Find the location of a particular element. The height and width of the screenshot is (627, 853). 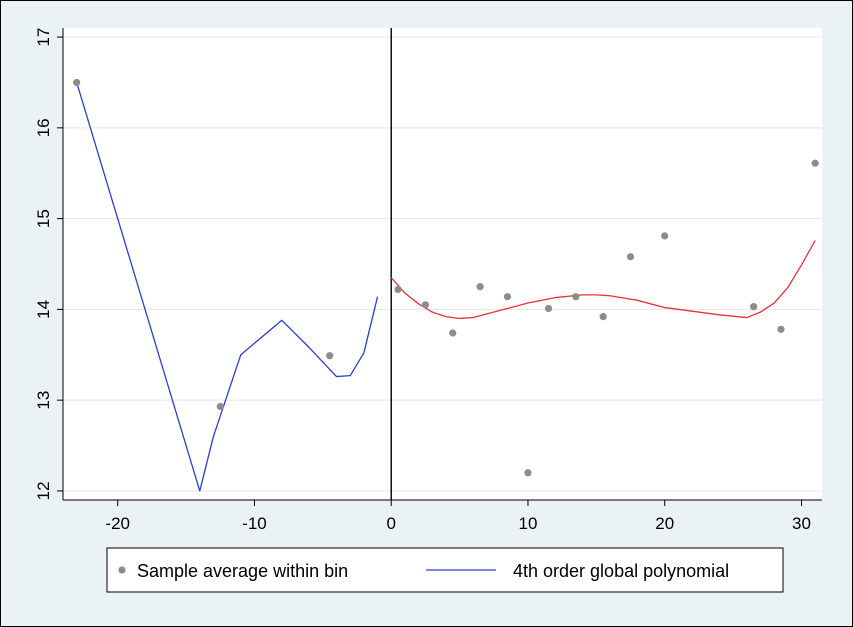

y-axis-ticks: 12 13 14 15 16 17 is located at coordinates (48, 264).